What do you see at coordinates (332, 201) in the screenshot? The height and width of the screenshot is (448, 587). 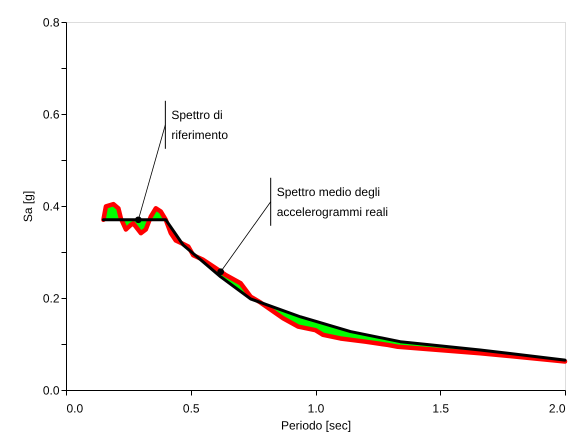 I see `annotation: Spettro medio degli accelerogrammi reali` at bounding box center [332, 201].